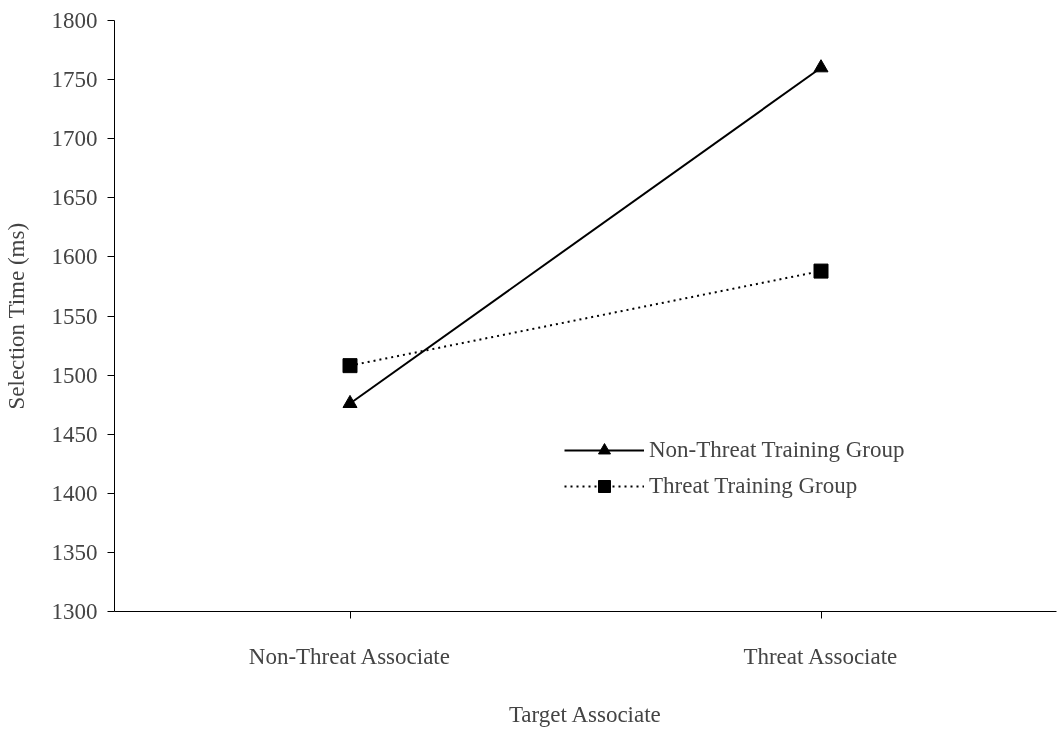  What do you see at coordinates (753, 486) in the screenshot?
I see `legend-label: Threat Training Group` at bounding box center [753, 486].